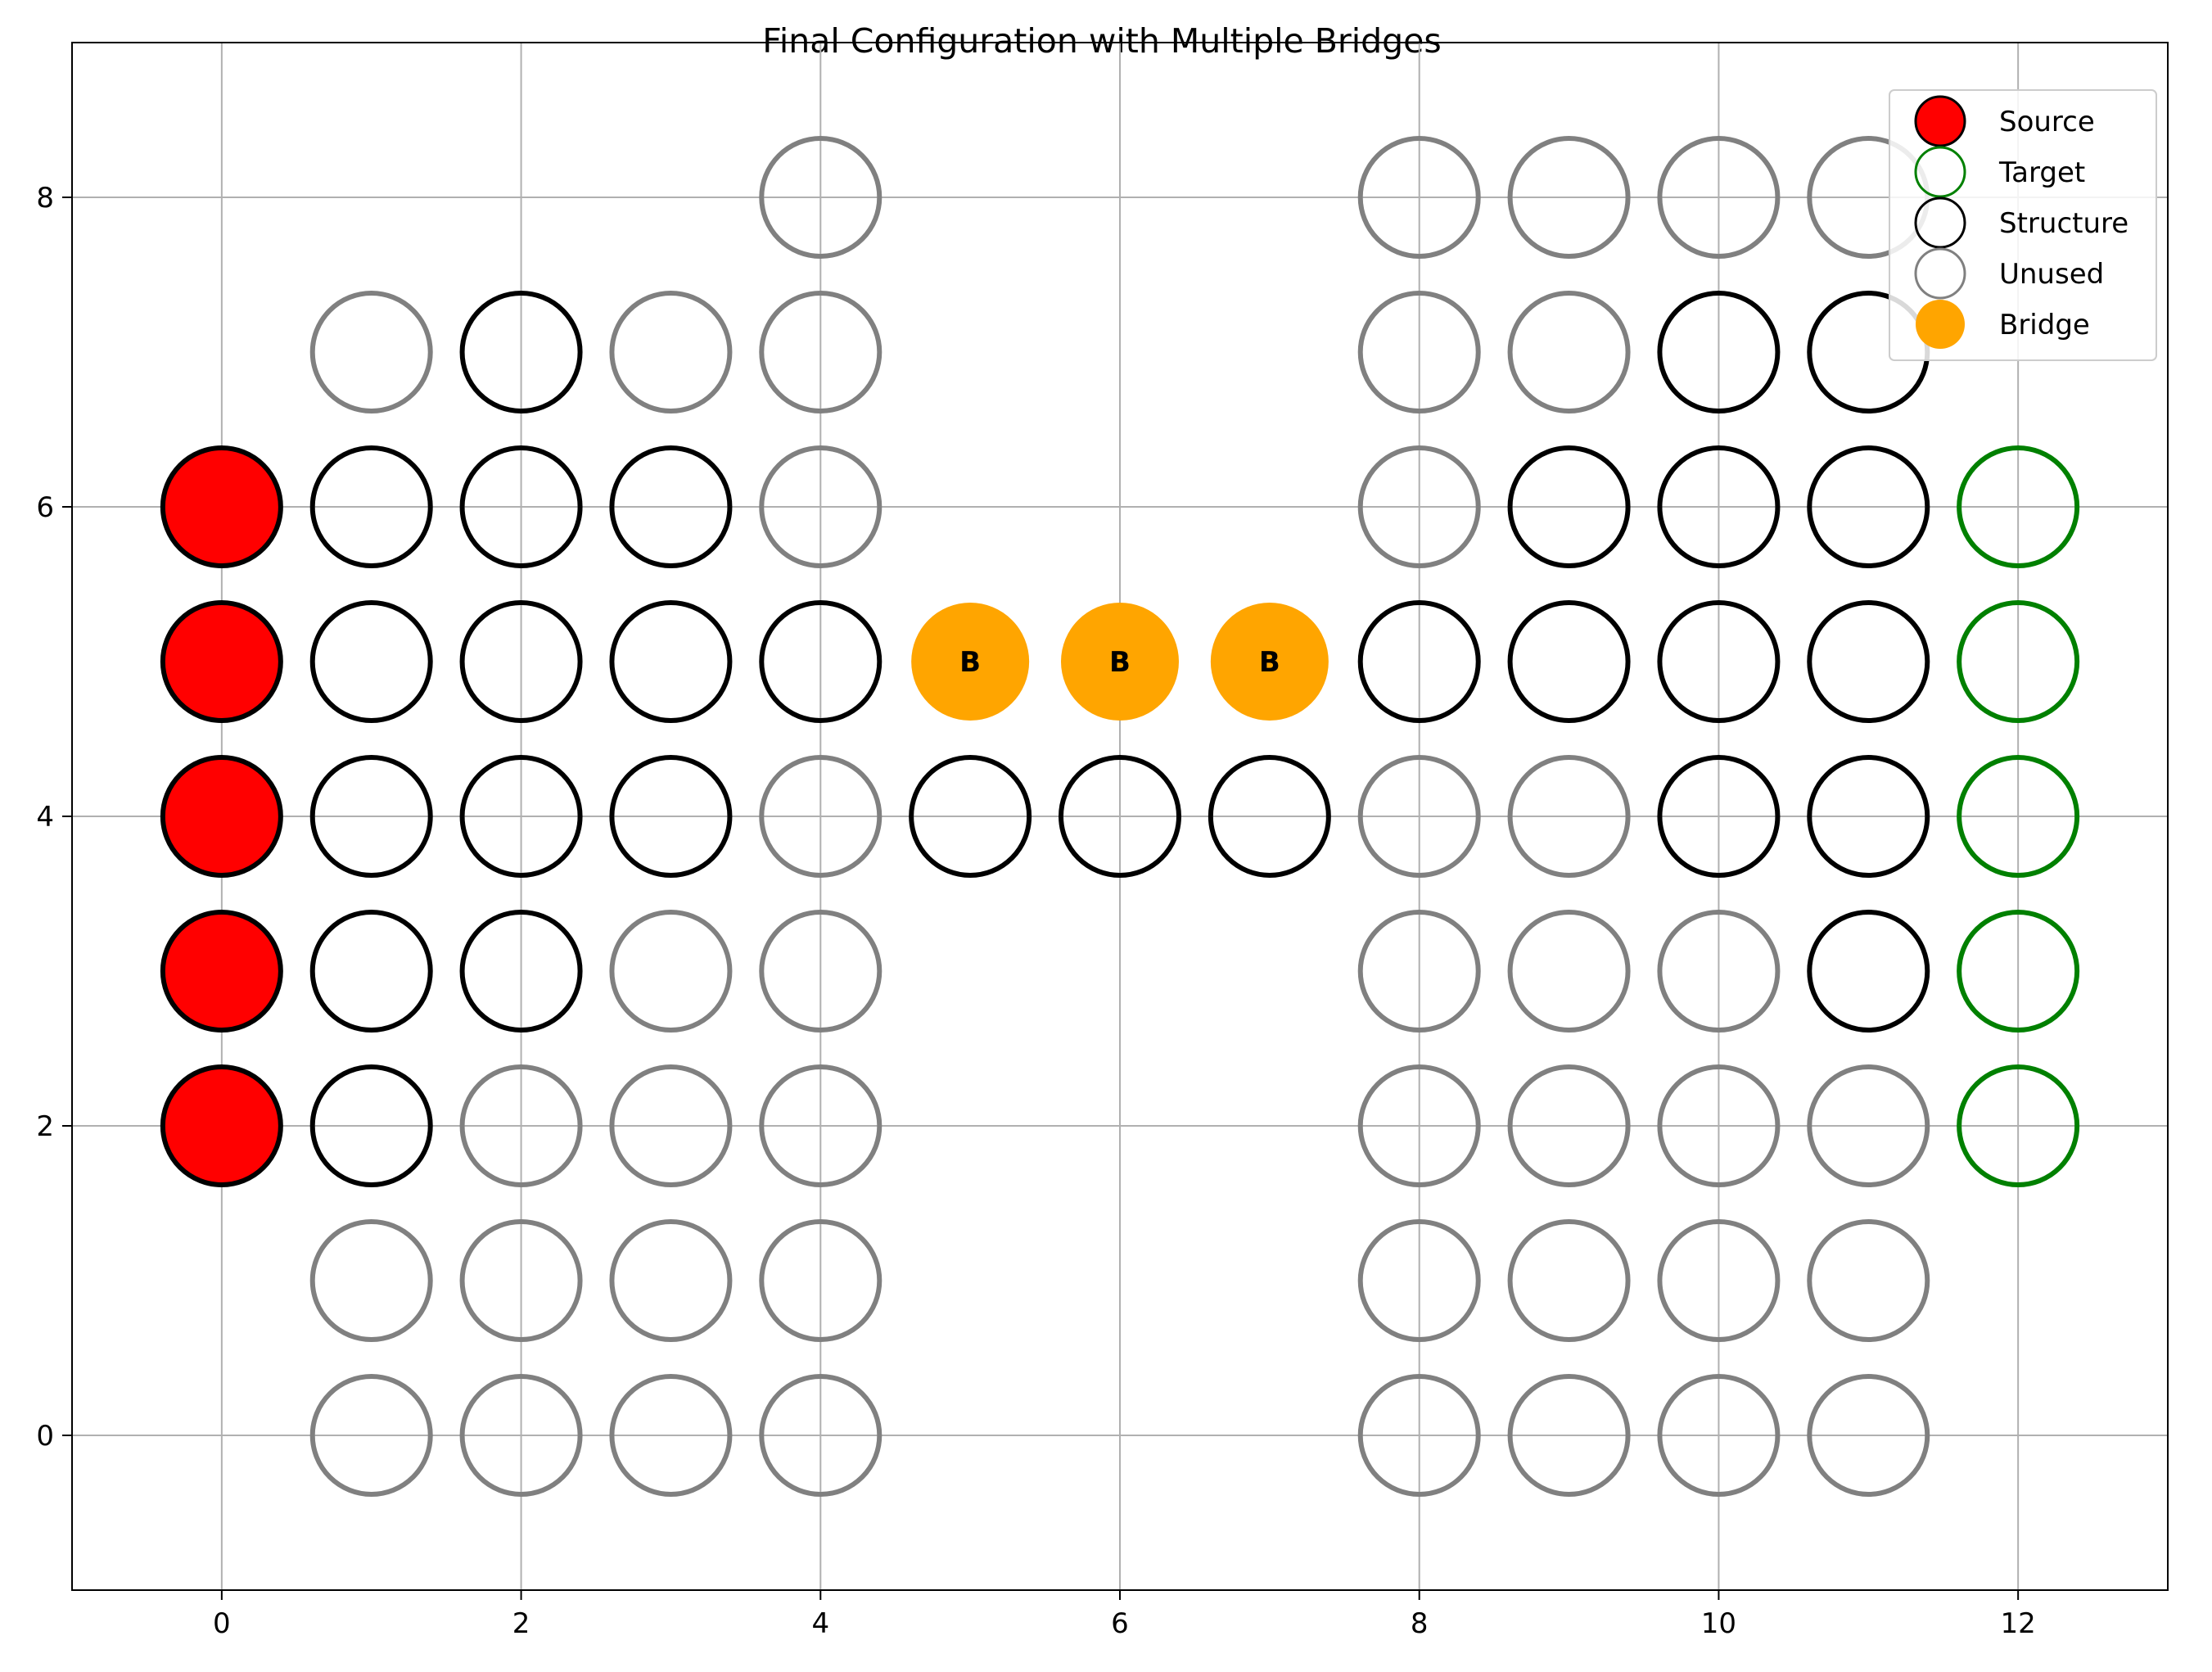 The image size is (2212, 1672). I want to click on legend-structure-icon, so click(1940, 223).